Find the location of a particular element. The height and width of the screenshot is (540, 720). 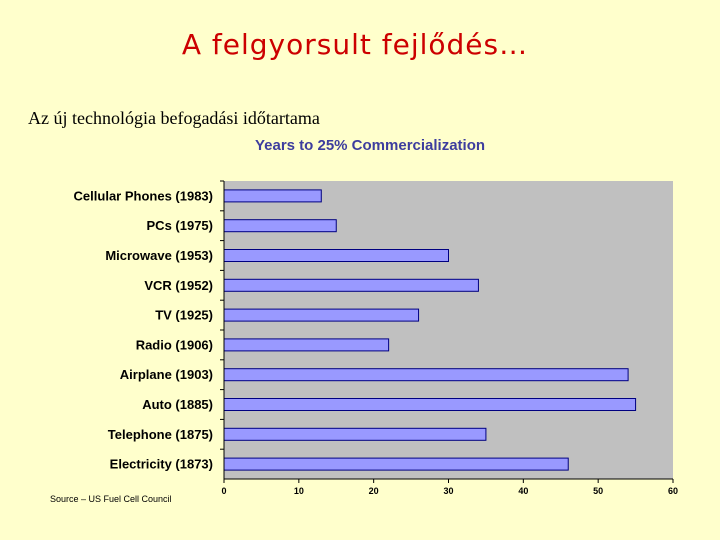

x-tick-label: 50 is located at coordinates (598, 491).